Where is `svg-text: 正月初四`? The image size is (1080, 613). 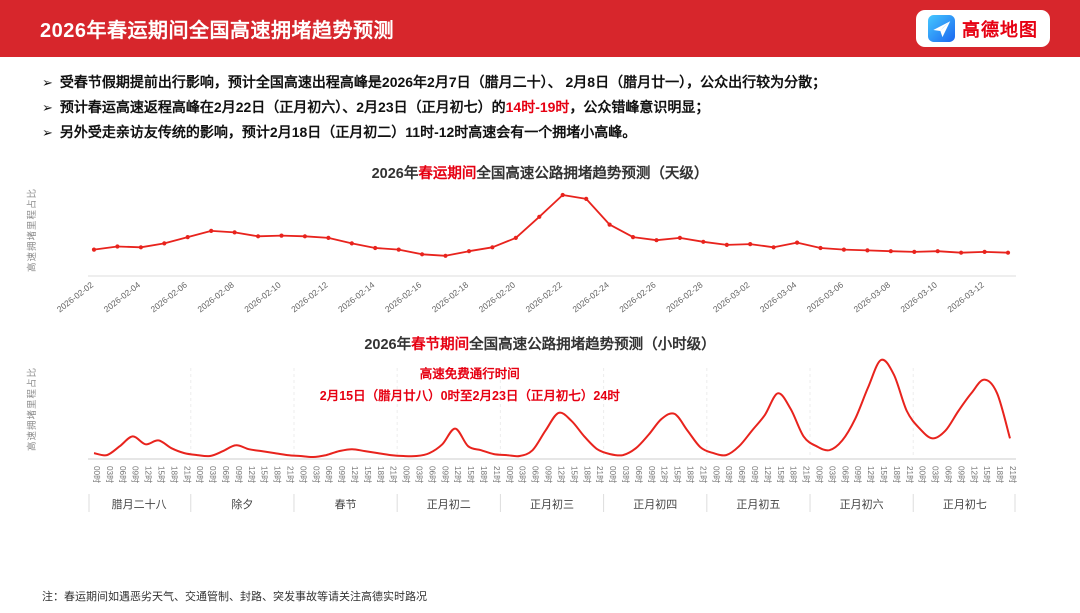
svg-text: 正月初四 is located at coordinates (655, 504).